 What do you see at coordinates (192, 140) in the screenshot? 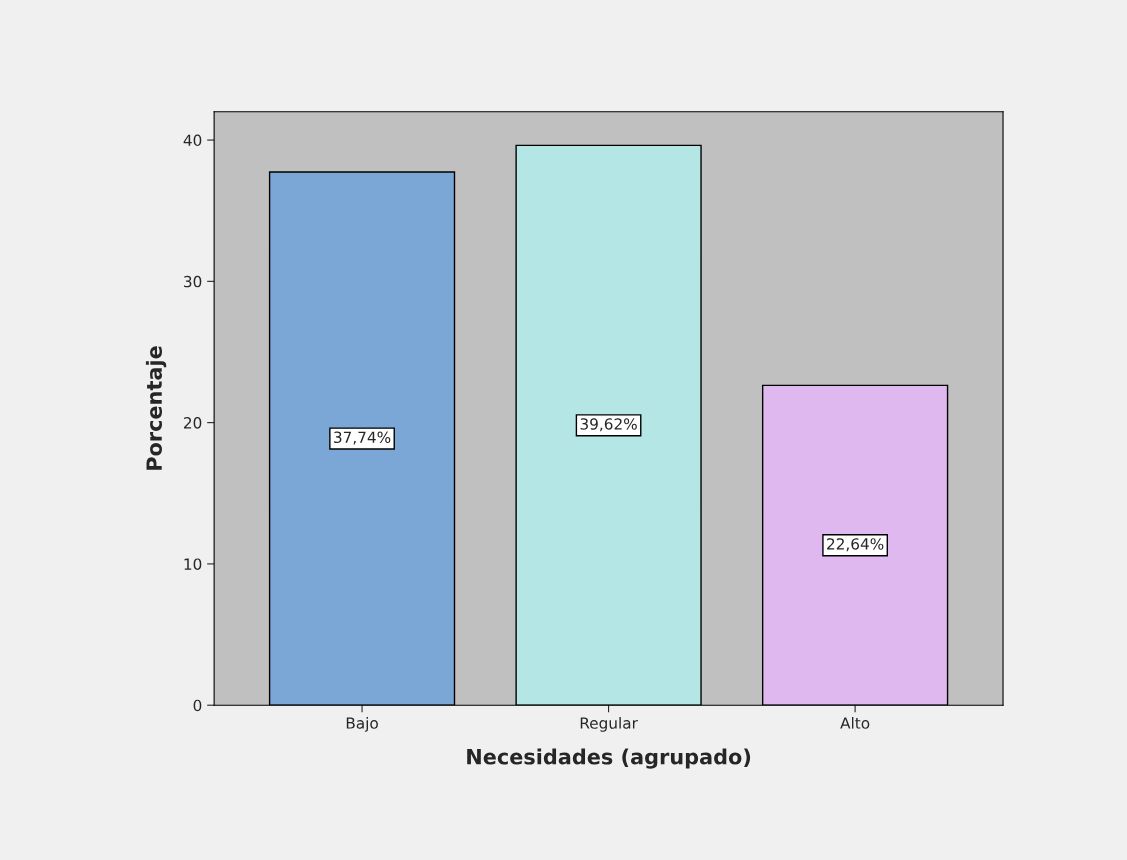
I see `y-tick-label: 40` at bounding box center [192, 140].